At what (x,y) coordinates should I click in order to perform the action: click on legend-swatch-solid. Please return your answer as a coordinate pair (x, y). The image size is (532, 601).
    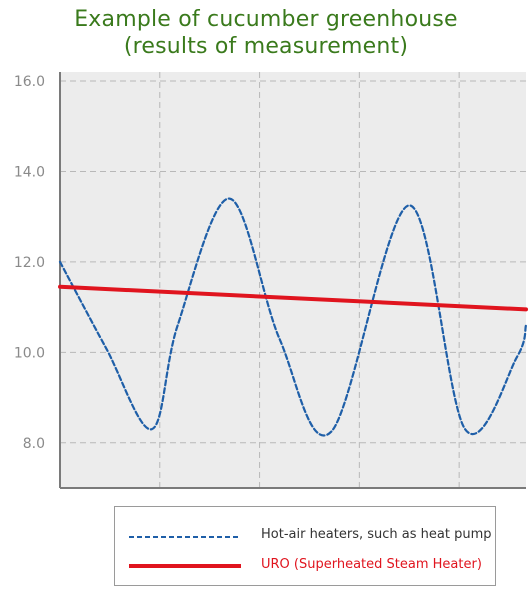
    Looking at the image, I should click on (185, 566).